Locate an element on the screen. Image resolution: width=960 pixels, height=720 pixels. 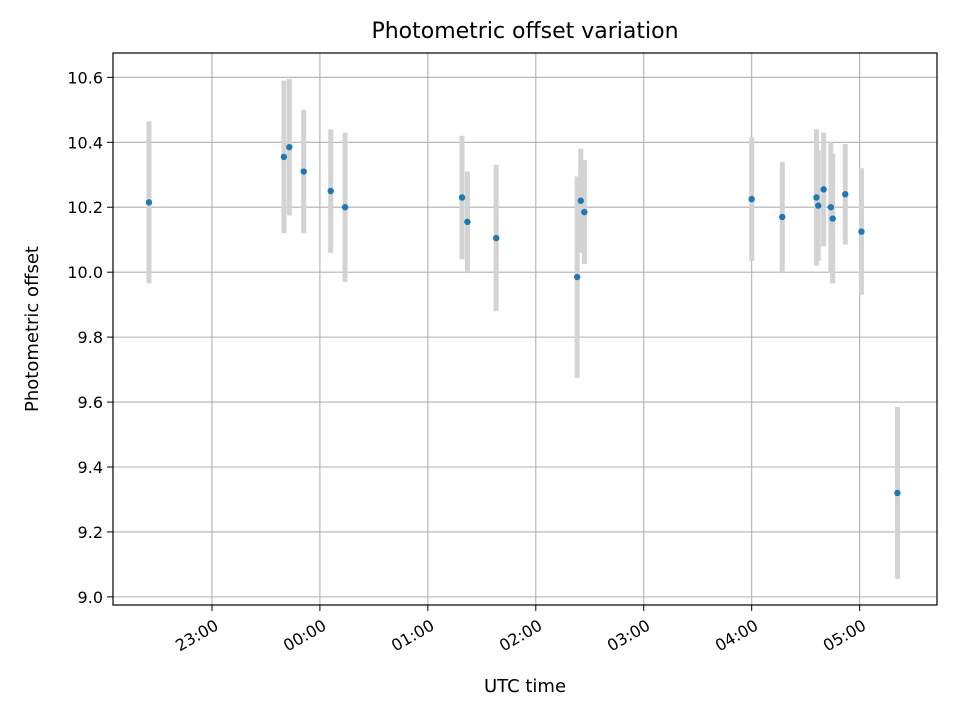
y-tick-label: 9.8 is located at coordinates (90, 337).